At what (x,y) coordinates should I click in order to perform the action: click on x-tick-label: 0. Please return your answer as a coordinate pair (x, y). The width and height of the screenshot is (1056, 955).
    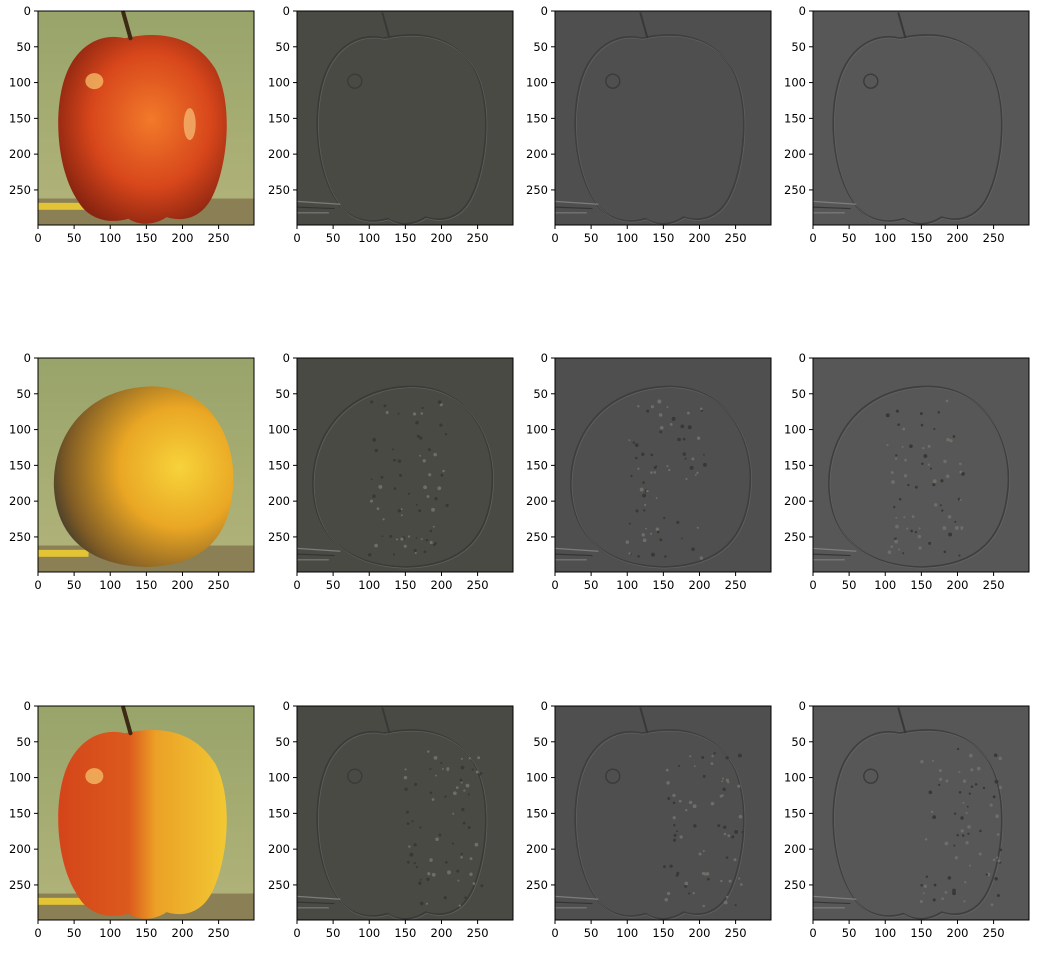
    Looking at the image, I should click on (812, 238).